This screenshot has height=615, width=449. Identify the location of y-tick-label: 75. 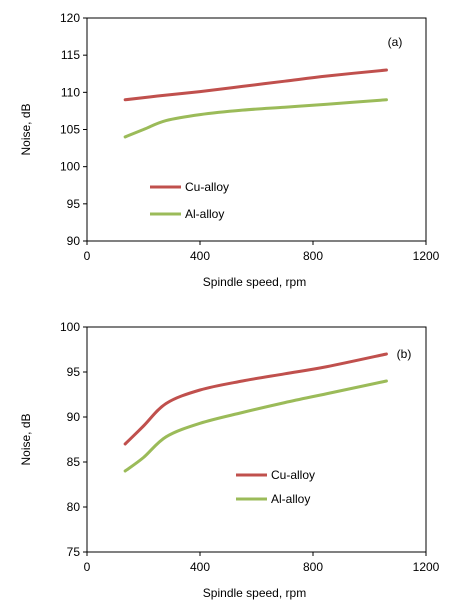
(74, 552).